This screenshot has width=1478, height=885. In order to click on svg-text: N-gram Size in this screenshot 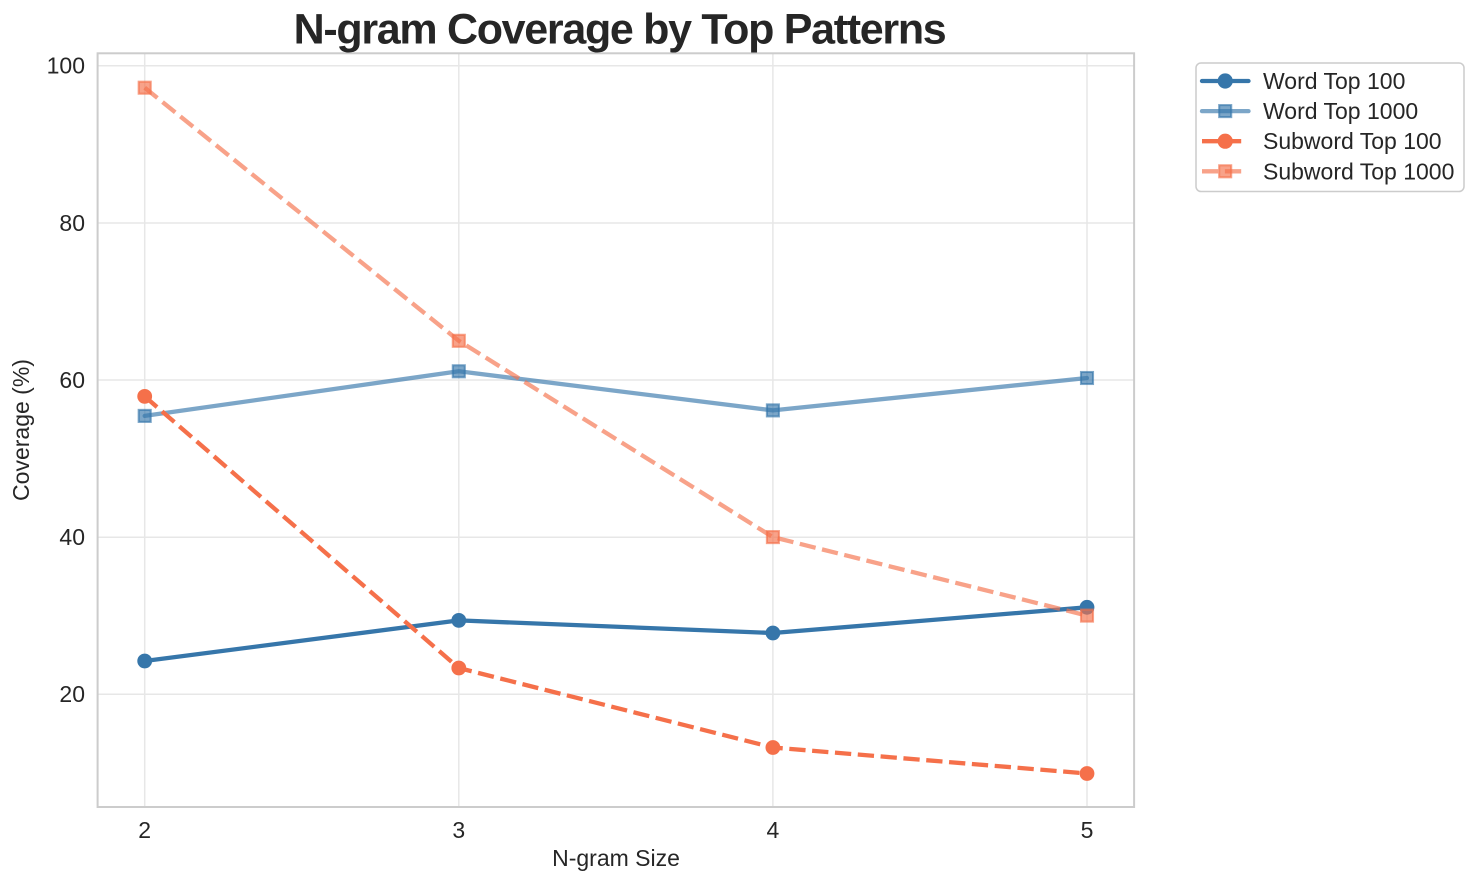, I will do `click(616, 858)`.